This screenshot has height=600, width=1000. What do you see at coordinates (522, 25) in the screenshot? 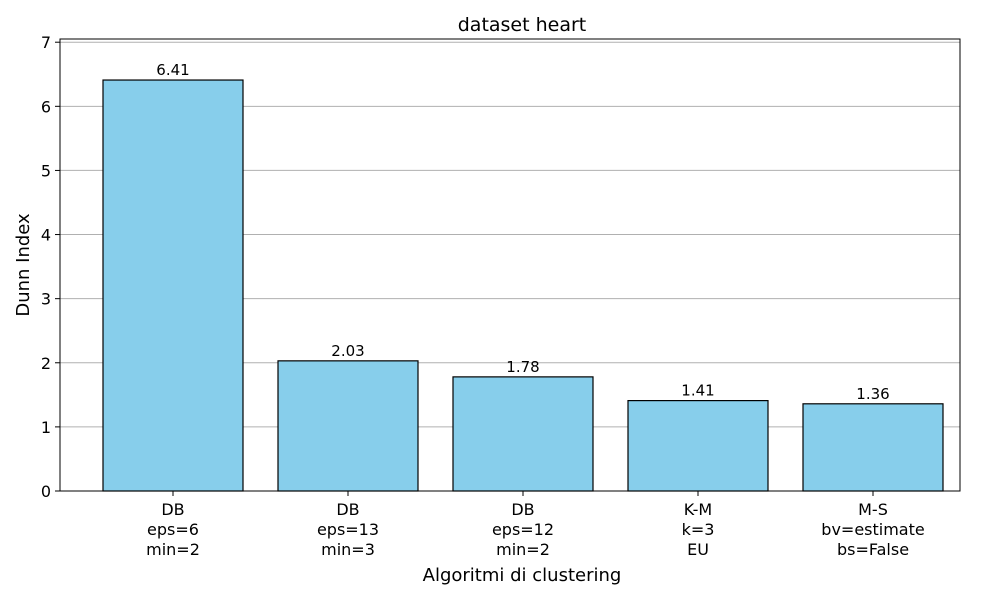
I see `chart-title: dataset heart` at bounding box center [522, 25].